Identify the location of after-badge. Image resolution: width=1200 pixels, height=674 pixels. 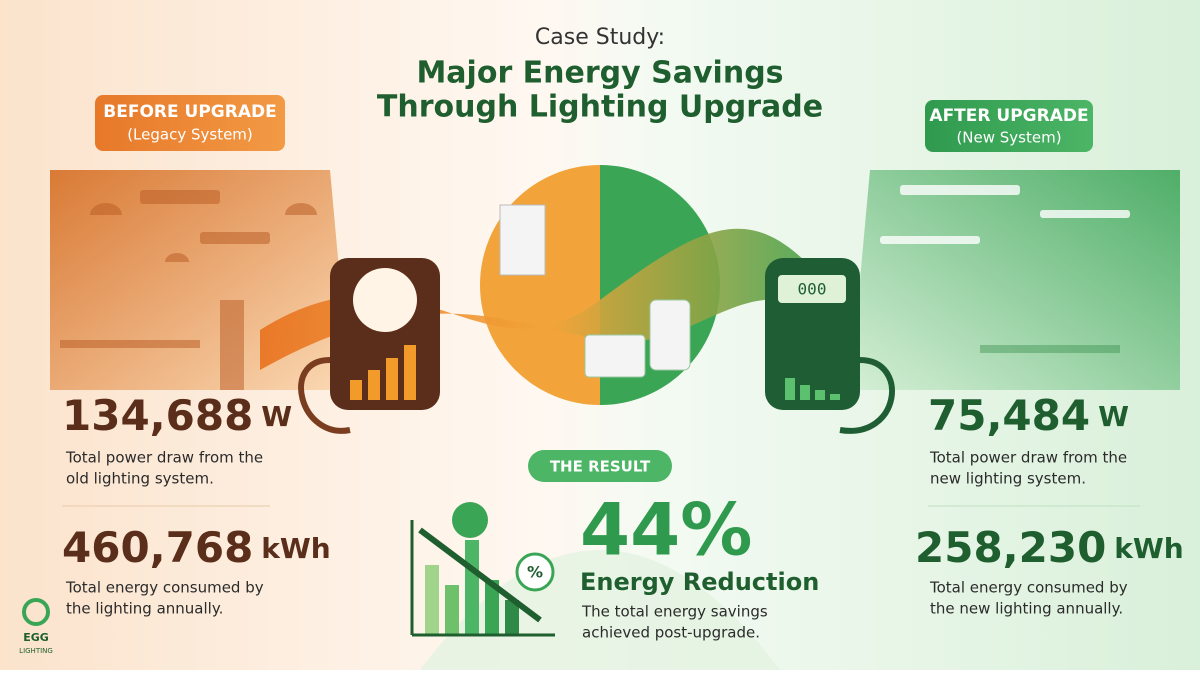
(1009, 126).